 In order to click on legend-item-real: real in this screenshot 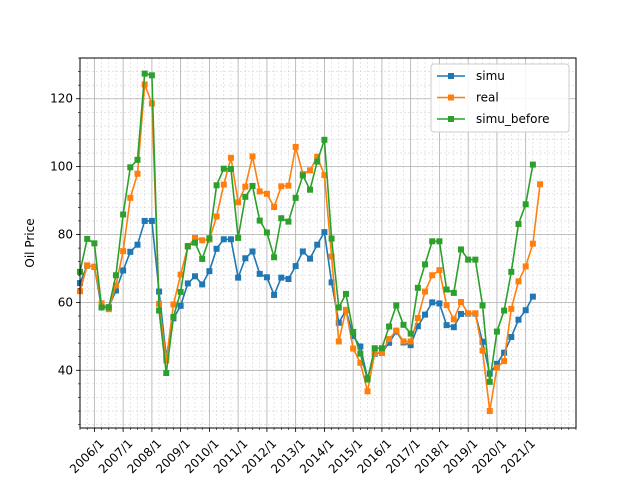, I will do `click(468, 98)`.